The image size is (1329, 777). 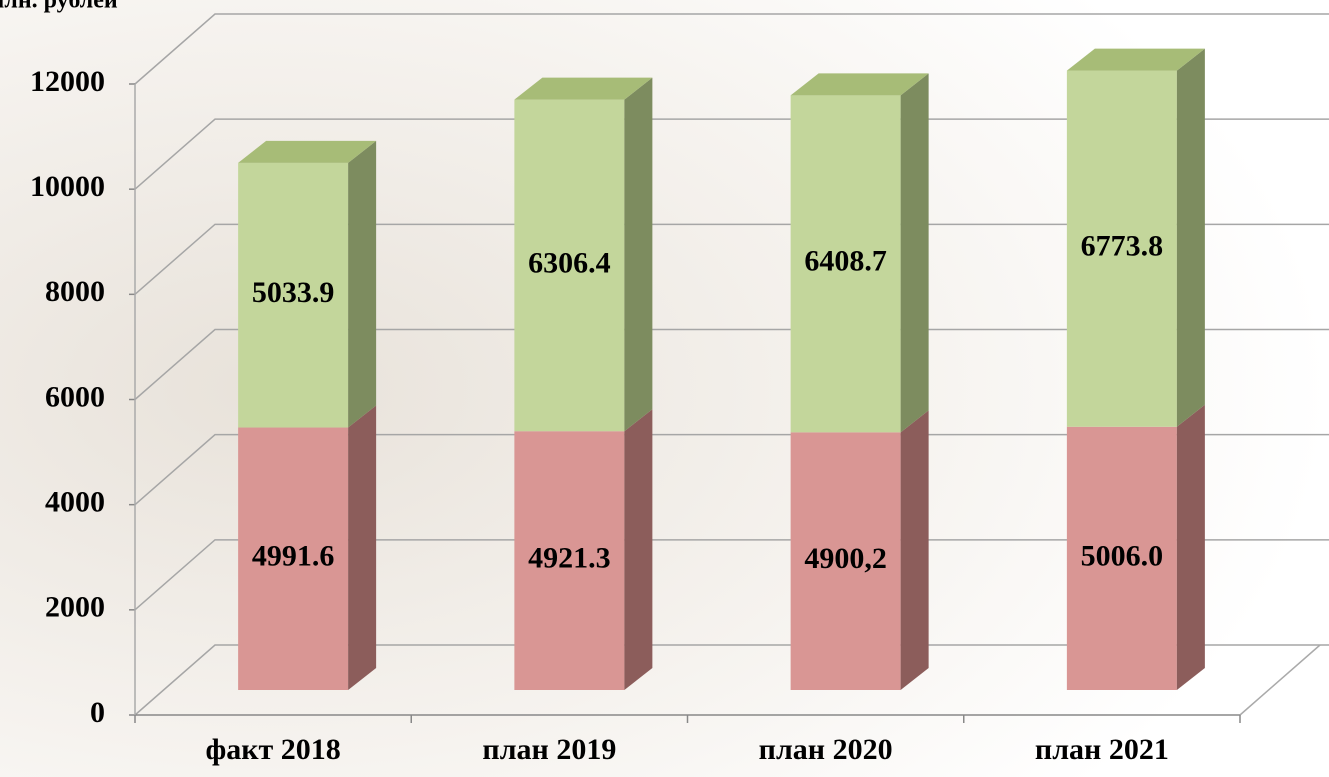 I want to click on data-label: 4900,2, so click(x=845, y=558).